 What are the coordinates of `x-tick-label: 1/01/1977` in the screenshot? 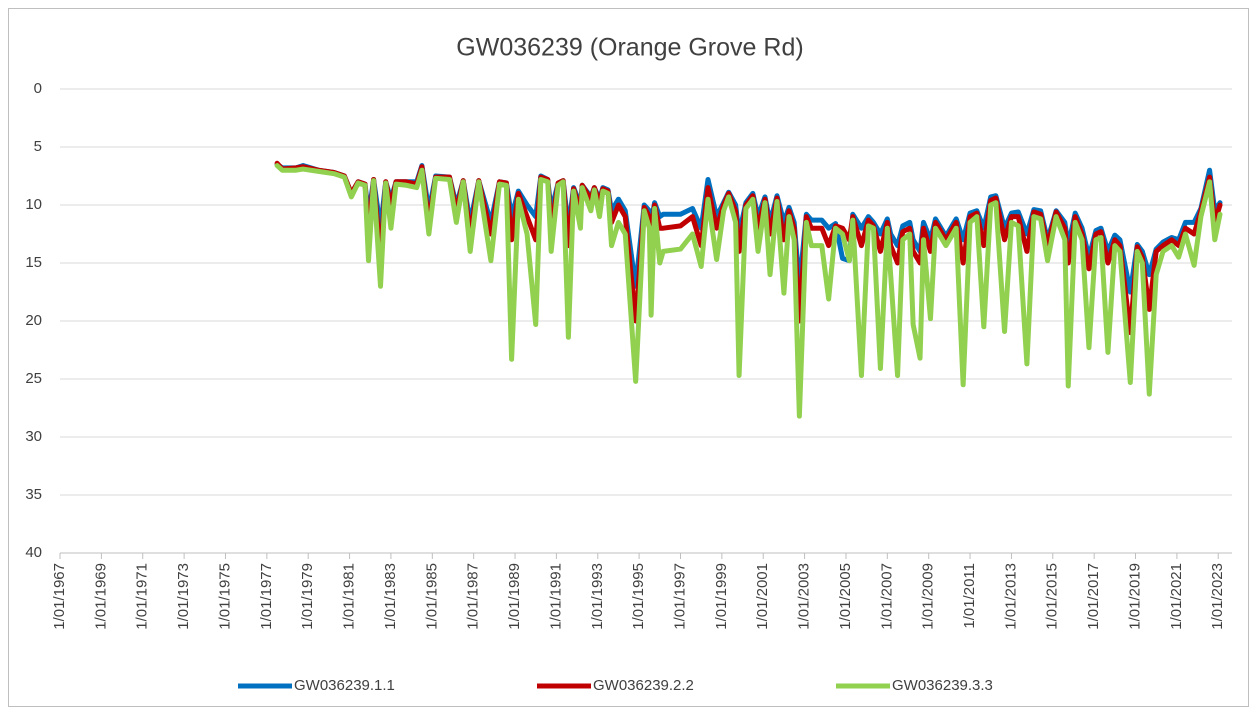 It's located at (266, 596).